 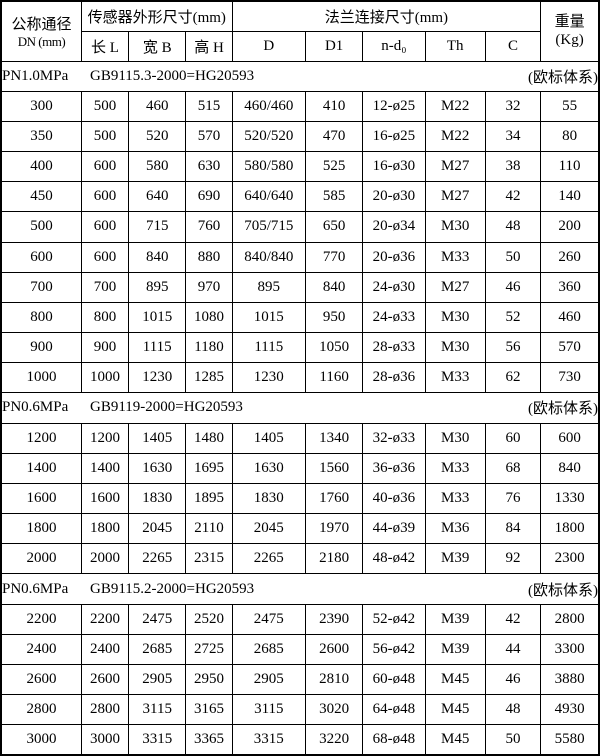 I want to click on table-cell: 1180, so click(x=209, y=348).